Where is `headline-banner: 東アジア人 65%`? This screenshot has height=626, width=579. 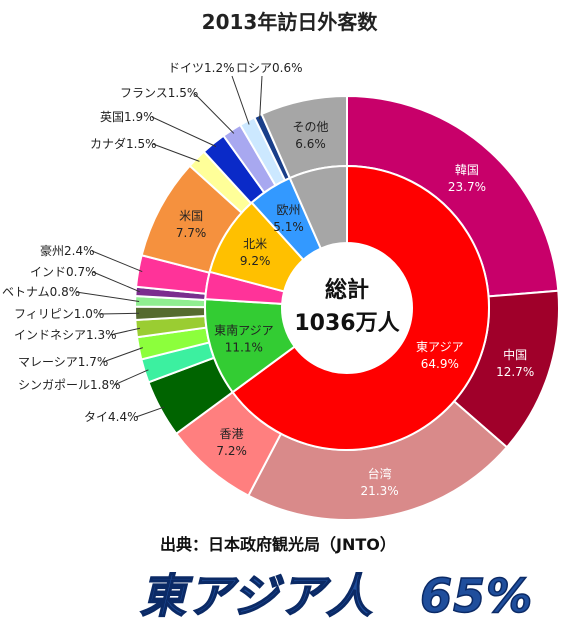
headline-banner: 東アジア人 65% is located at coordinates (336, 596).